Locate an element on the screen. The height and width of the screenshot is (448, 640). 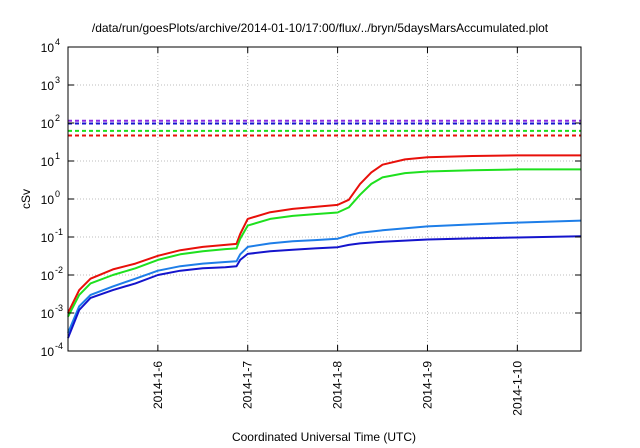
y-tick-label: 10⁻² is located at coordinates (52, 274).